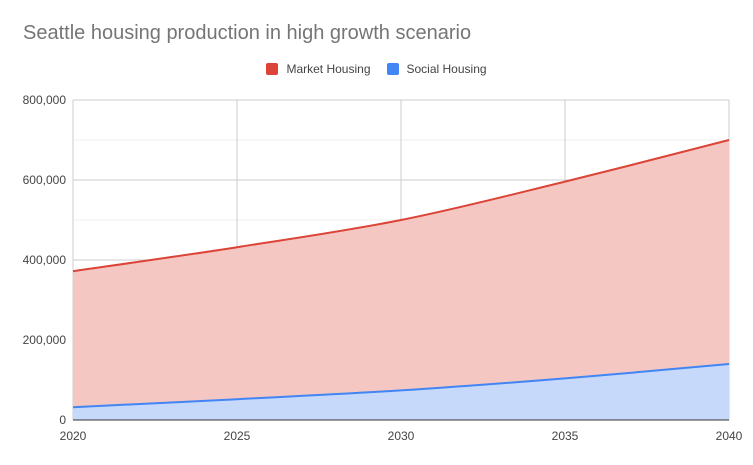 The image size is (753, 465). I want to click on x-tick-label: 2020, so click(73, 436).